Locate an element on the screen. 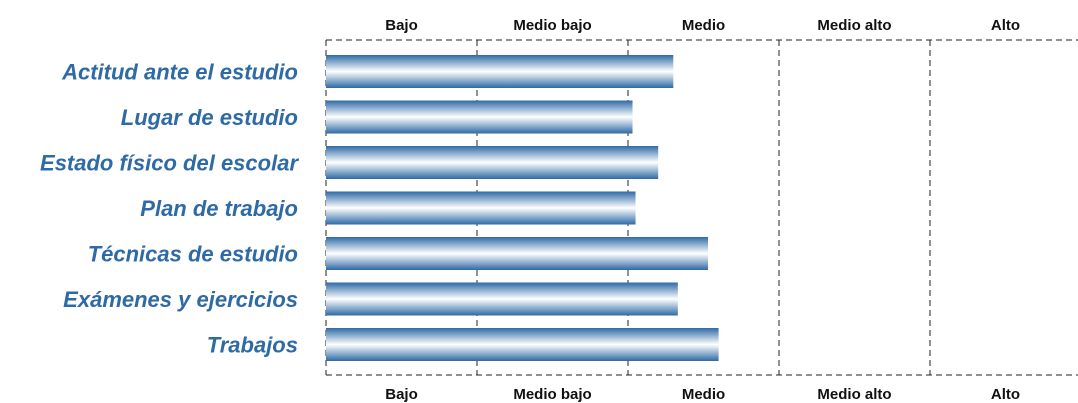  category-label-1: Lugar de estudio is located at coordinates (209, 117).